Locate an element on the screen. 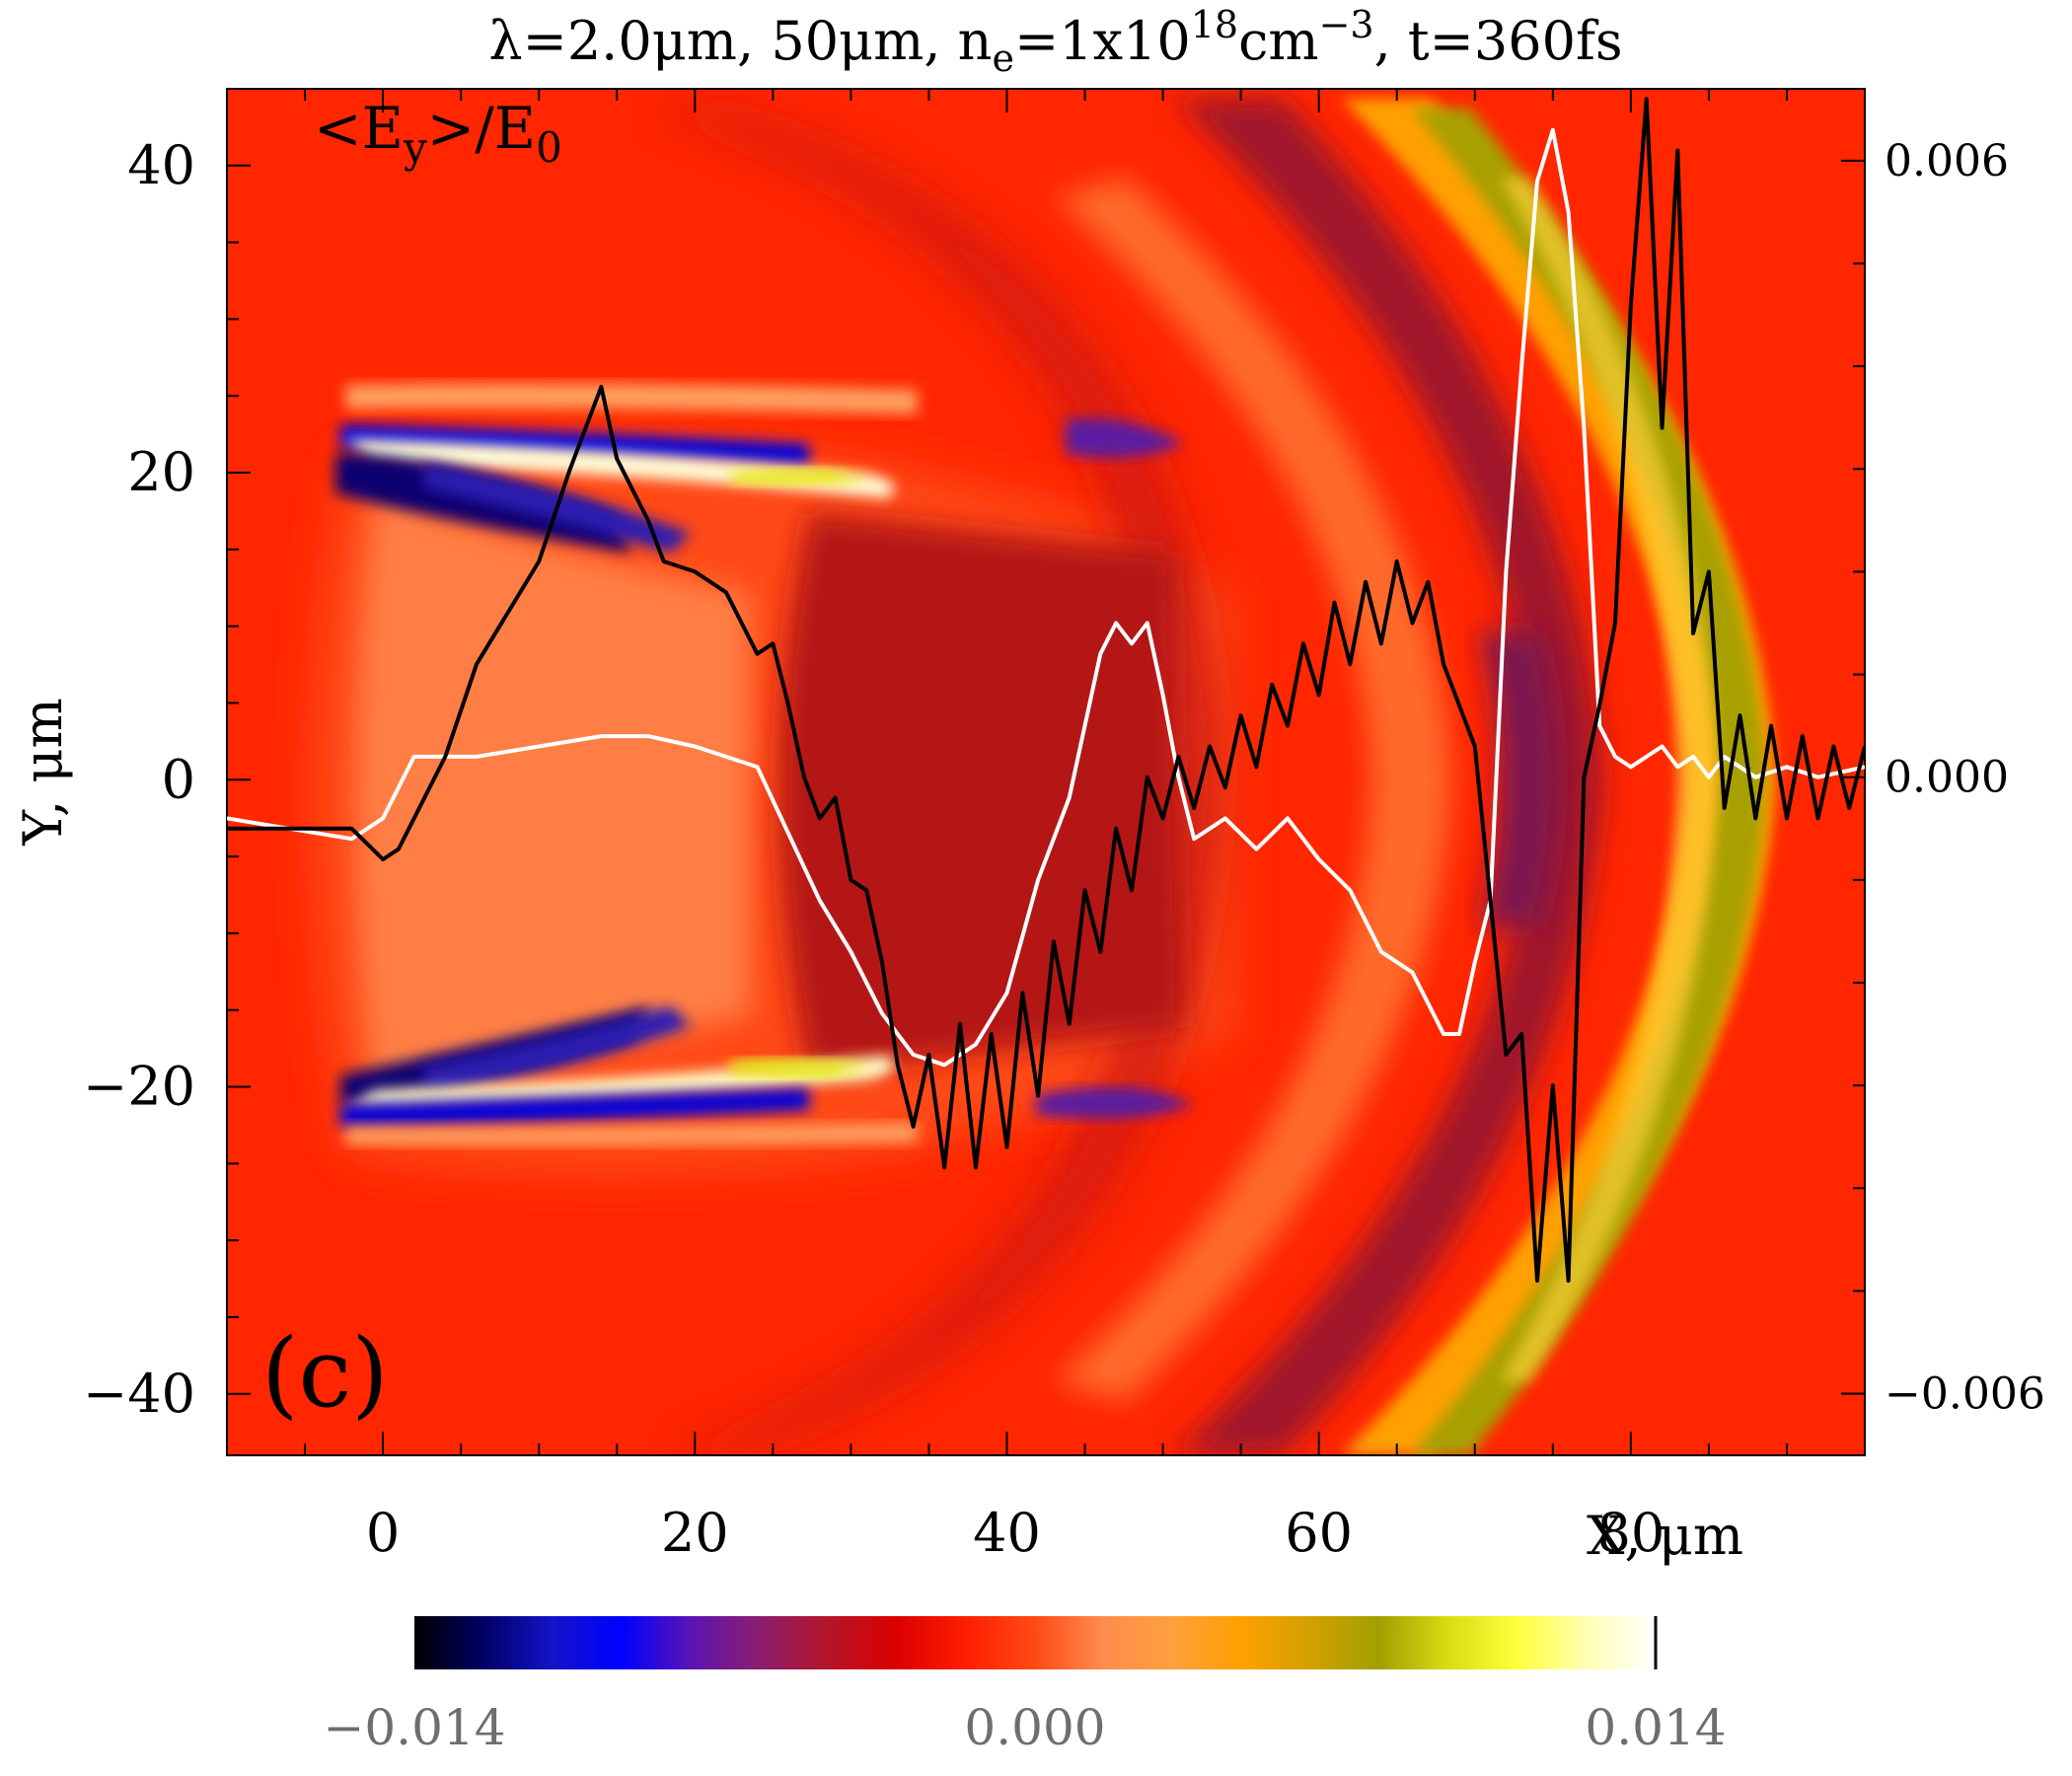 This screenshot has width=2072, height=1776. colorbar-tick-label: 0.000 is located at coordinates (1034, 1728).